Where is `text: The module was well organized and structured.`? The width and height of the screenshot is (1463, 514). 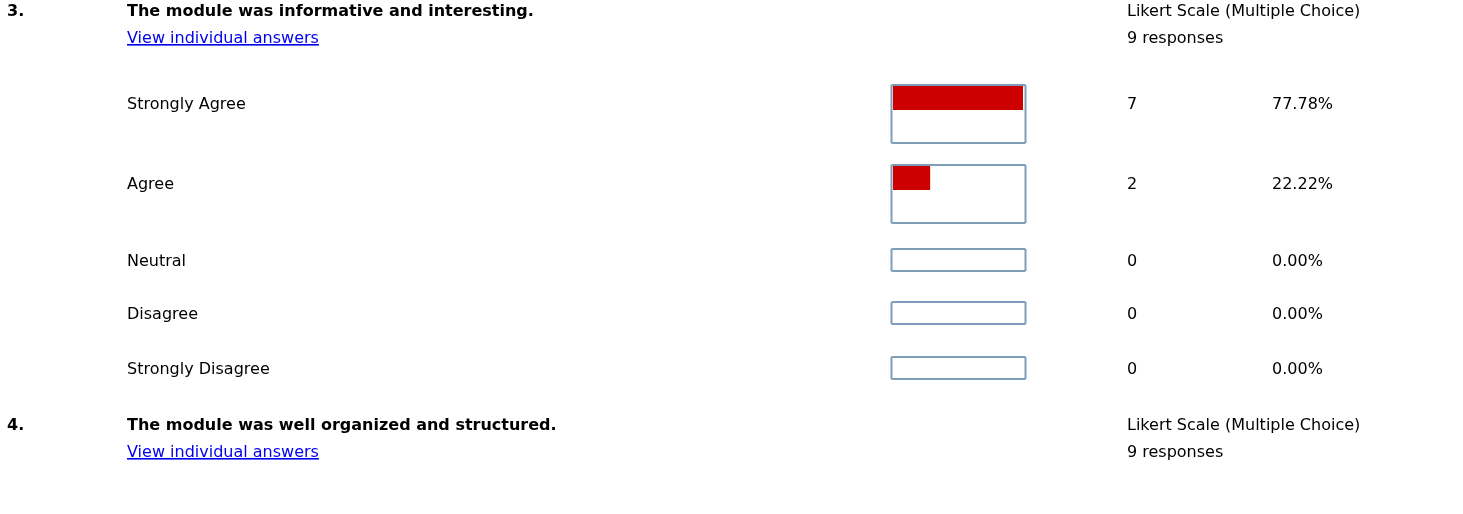
text: The module was well organized and structured. is located at coordinates (342, 424).